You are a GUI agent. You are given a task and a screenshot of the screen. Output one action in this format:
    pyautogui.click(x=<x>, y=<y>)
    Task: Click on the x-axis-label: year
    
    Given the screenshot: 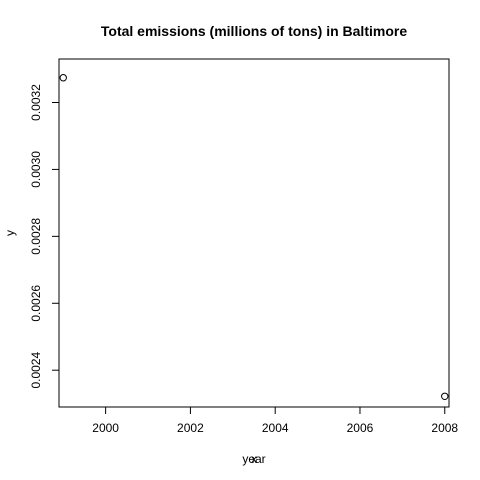 What is the action you would take?
    pyautogui.click(x=253, y=459)
    